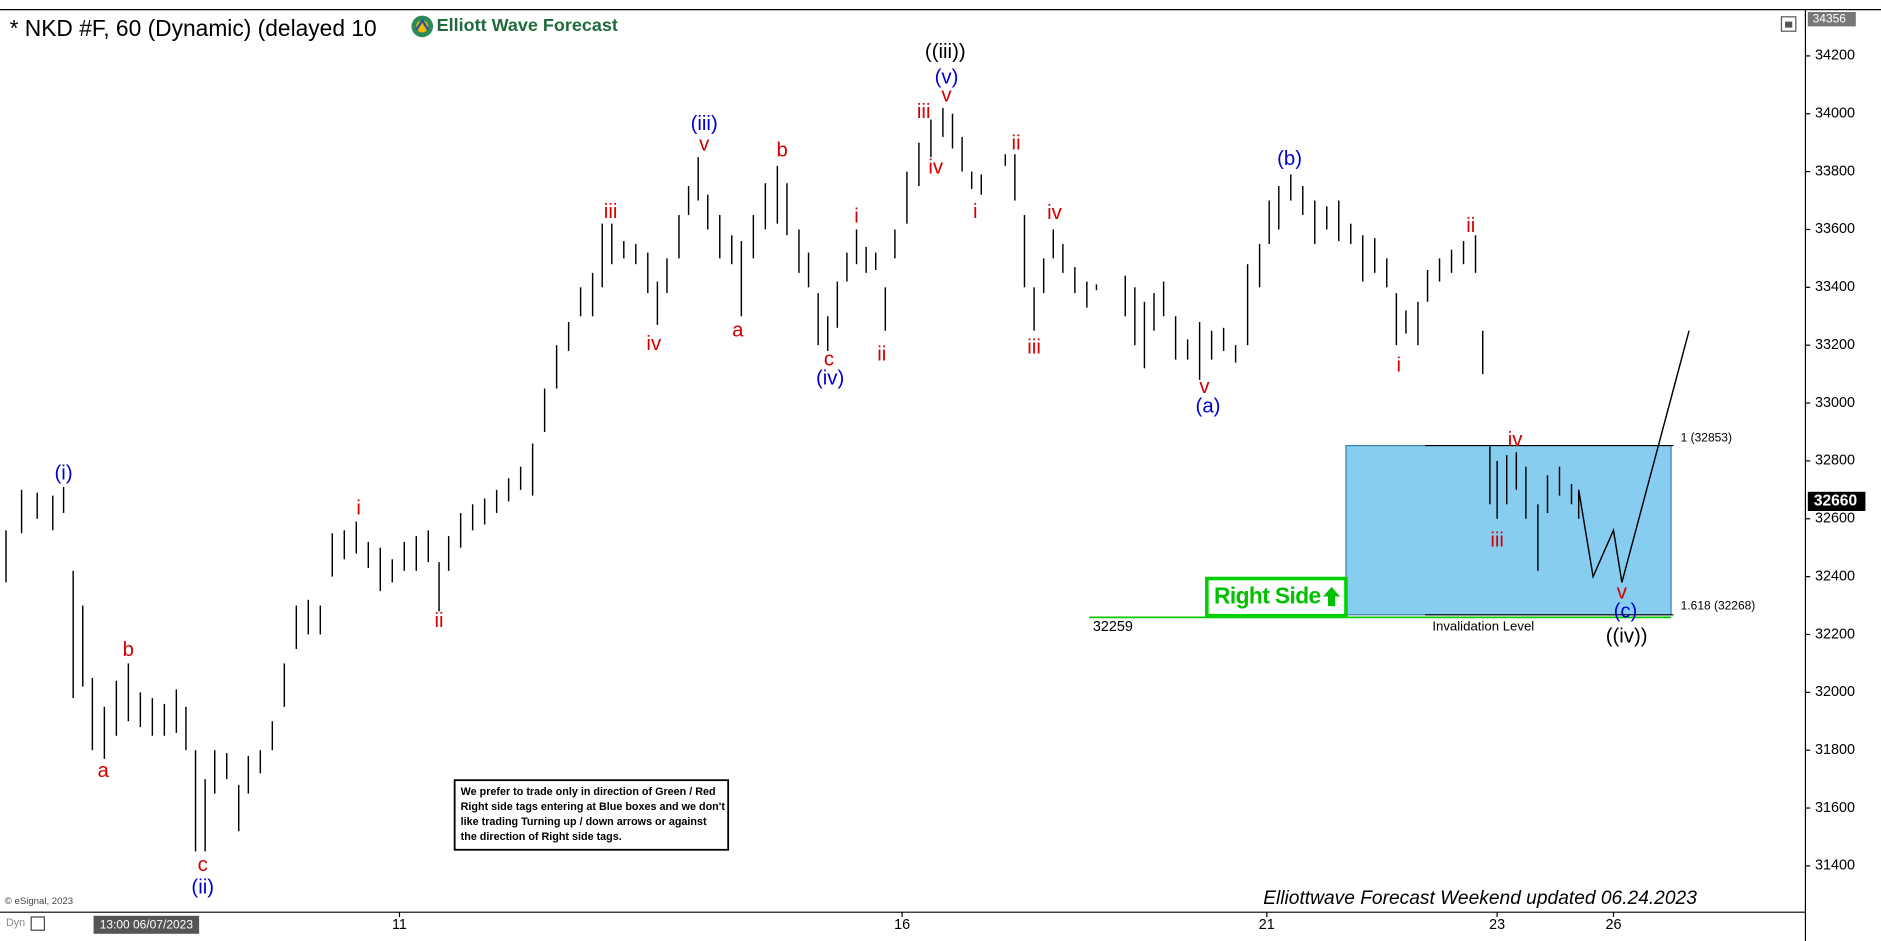  What do you see at coordinates (1626, 612) in the screenshot?
I see `wave-label: (c)` at bounding box center [1626, 612].